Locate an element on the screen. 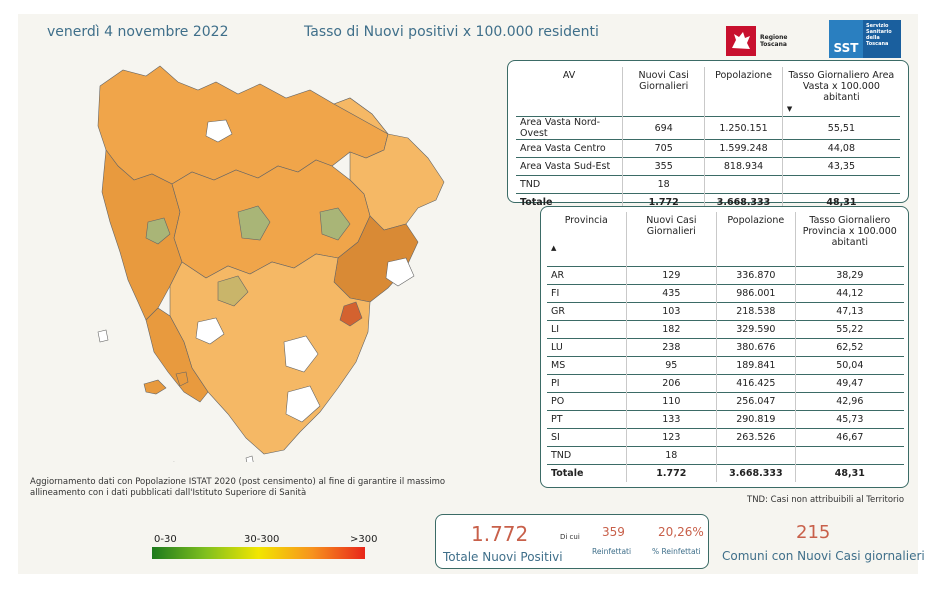  prov-total-cell: 1.772 is located at coordinates (672, 473).